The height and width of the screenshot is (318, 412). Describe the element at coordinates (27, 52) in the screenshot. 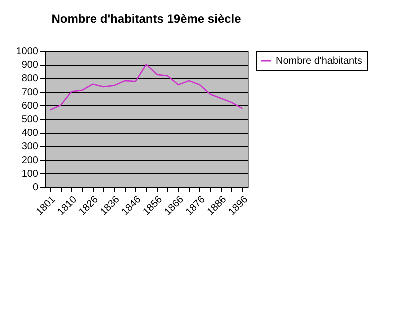

I see `y-tick-label: 1000` at that location.